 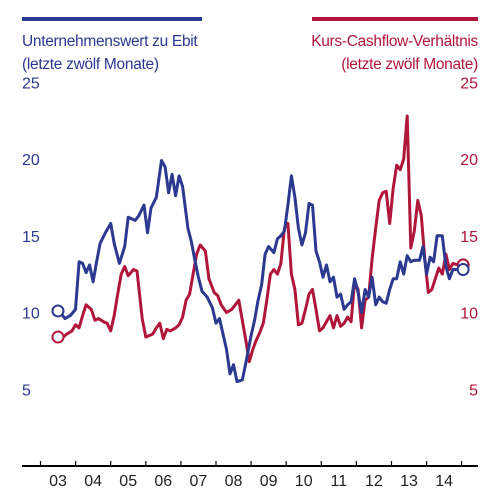 I want to click on x-tick-label-03: 03, so click(x=58, y=481).